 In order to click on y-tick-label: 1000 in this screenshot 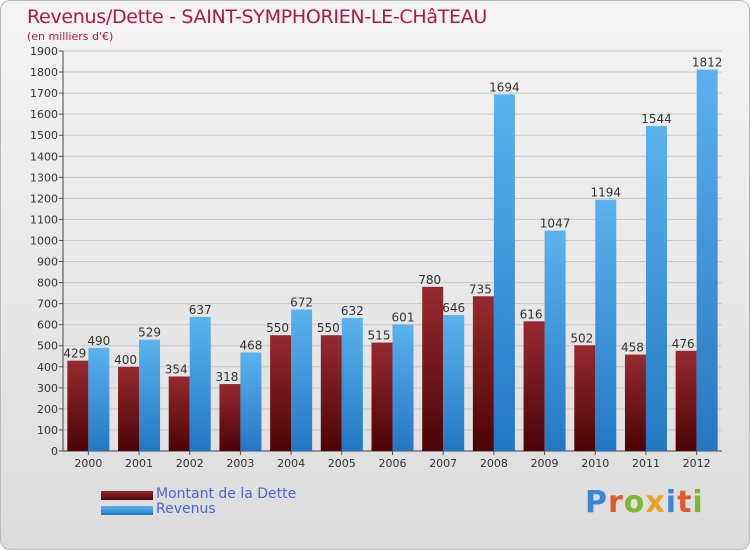, I will do `click(44, 240)`.